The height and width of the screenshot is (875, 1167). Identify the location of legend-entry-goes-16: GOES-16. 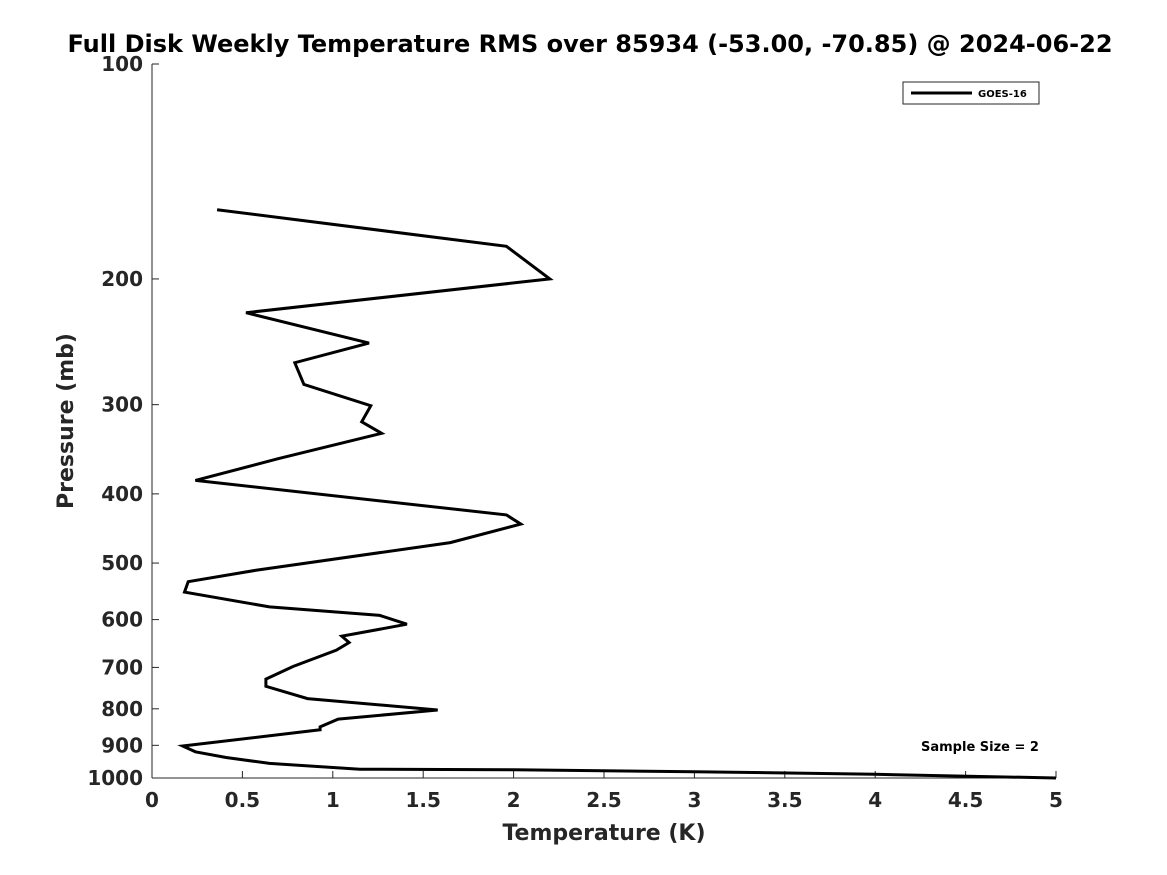
(1002, 94).